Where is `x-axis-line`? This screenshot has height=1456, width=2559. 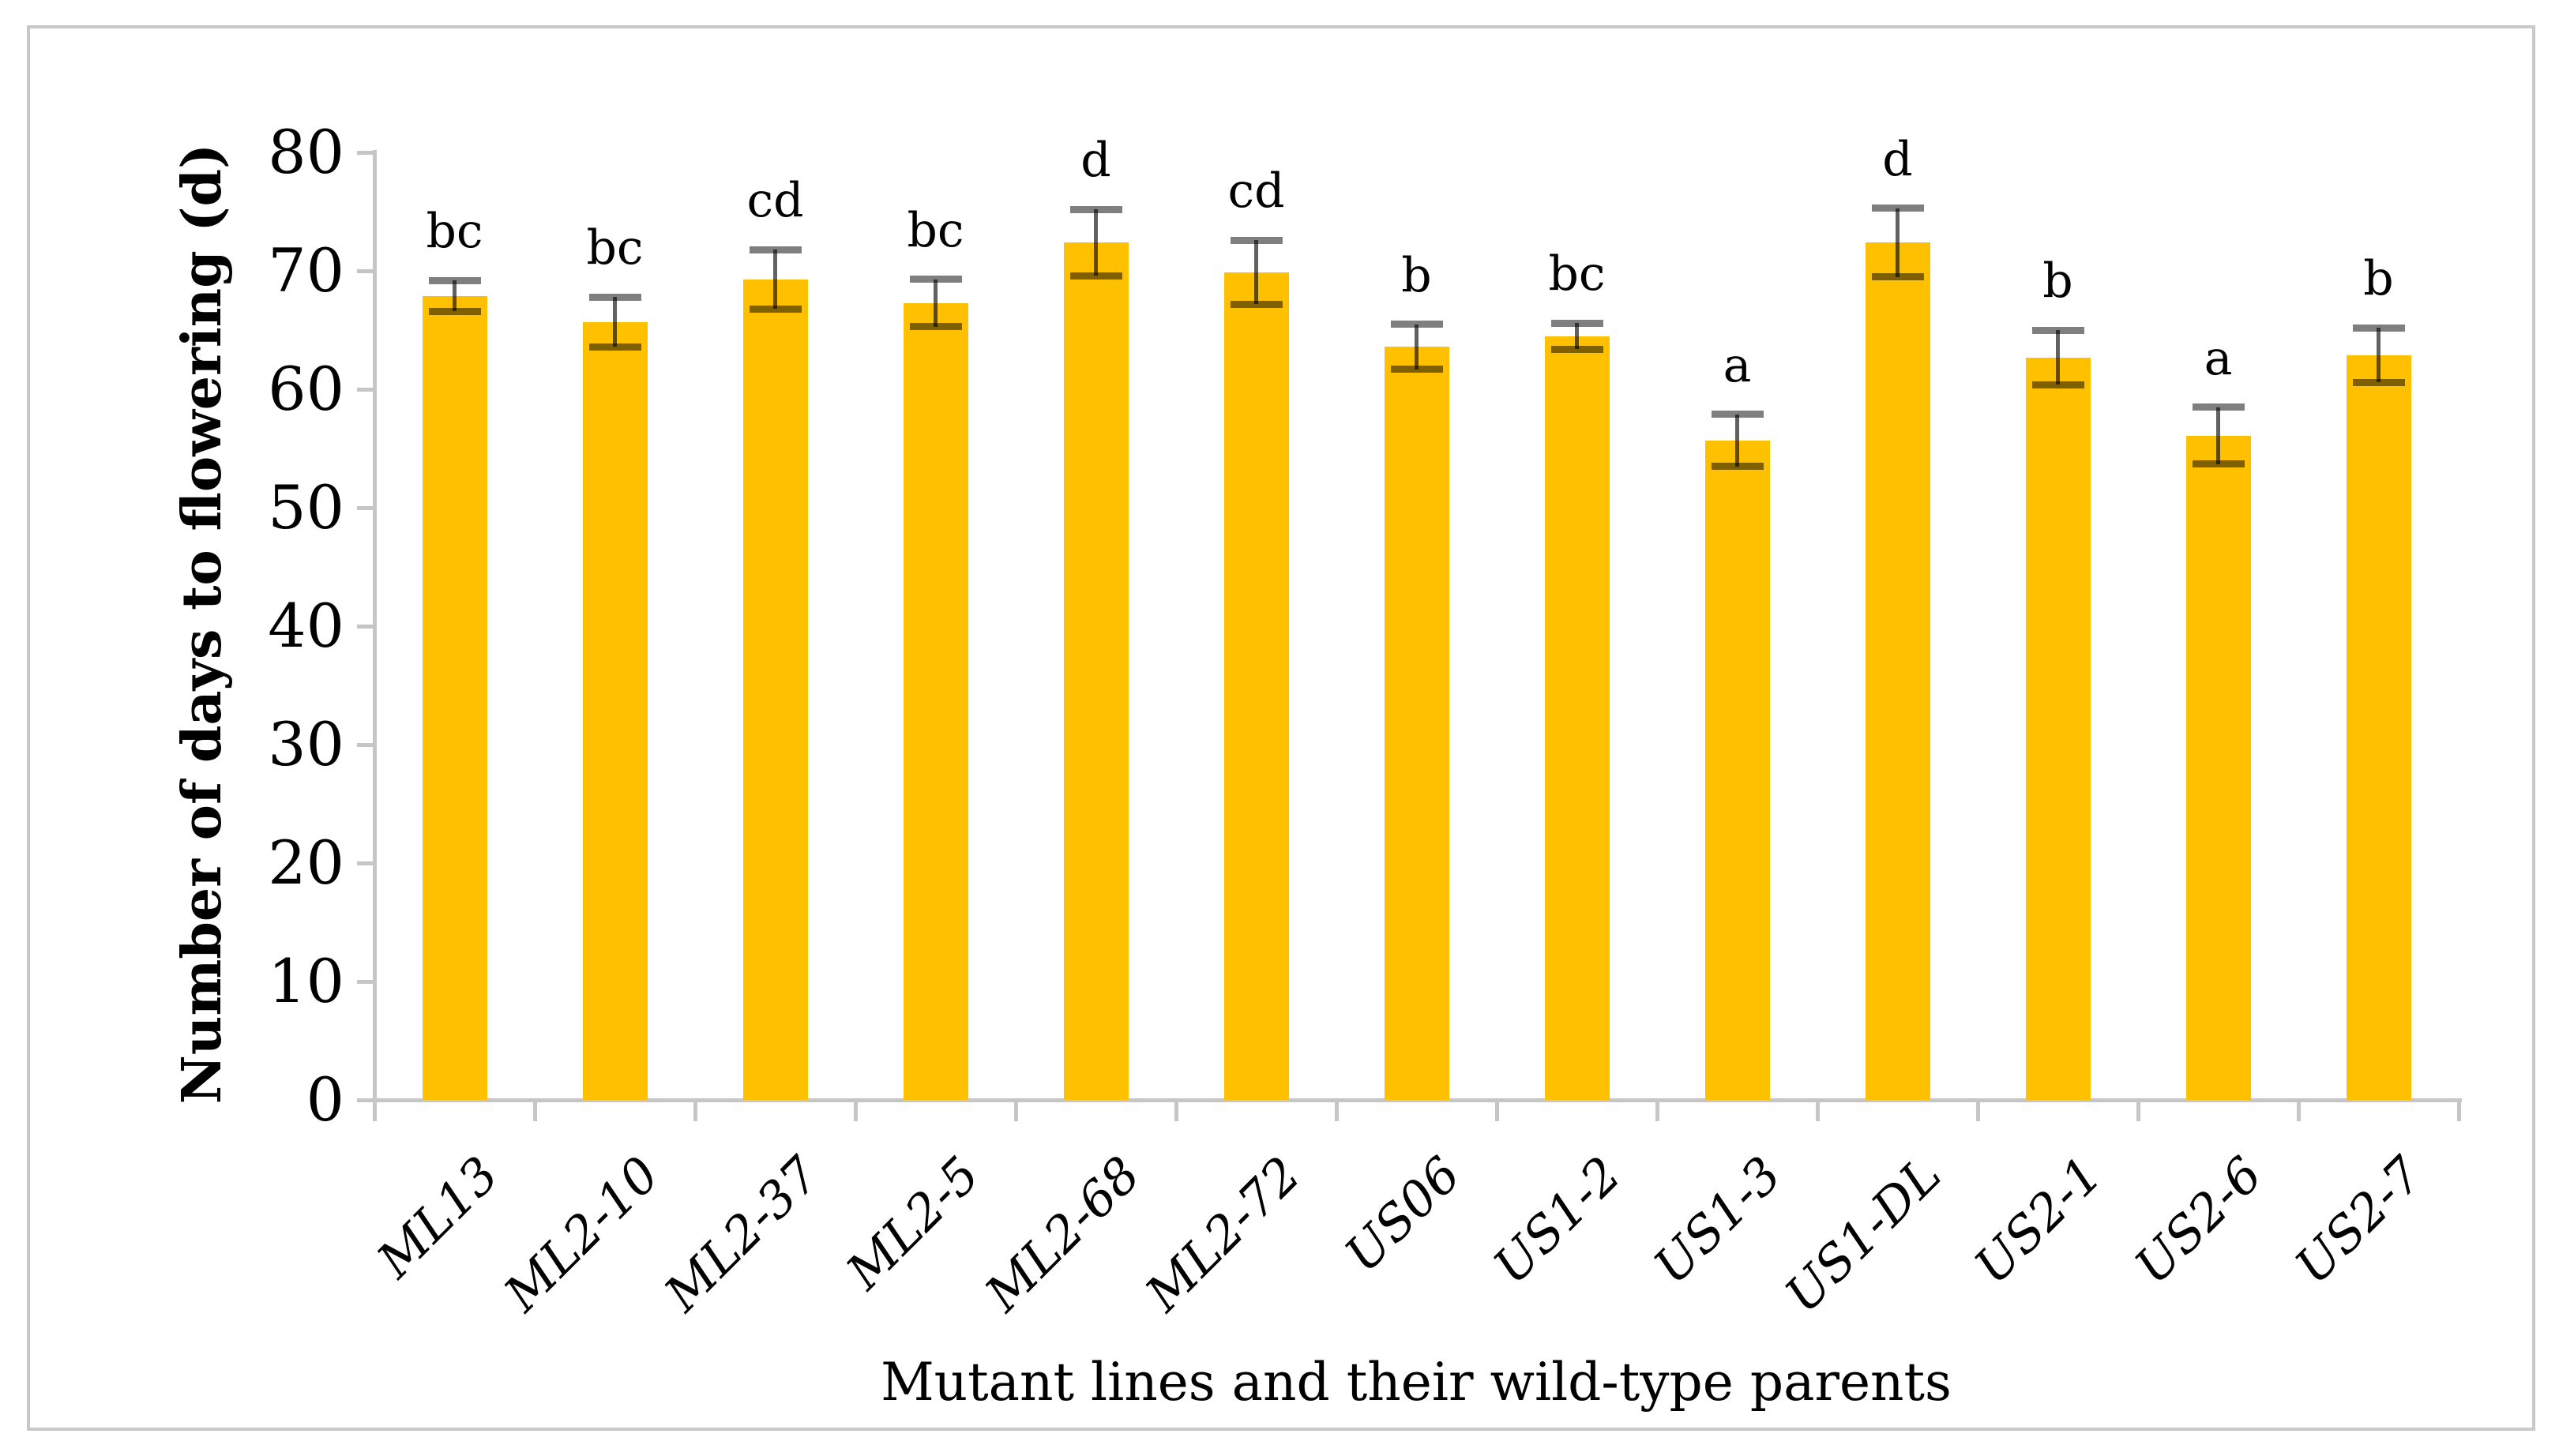
x-axis-line is located at coordinates (1409, 1100).